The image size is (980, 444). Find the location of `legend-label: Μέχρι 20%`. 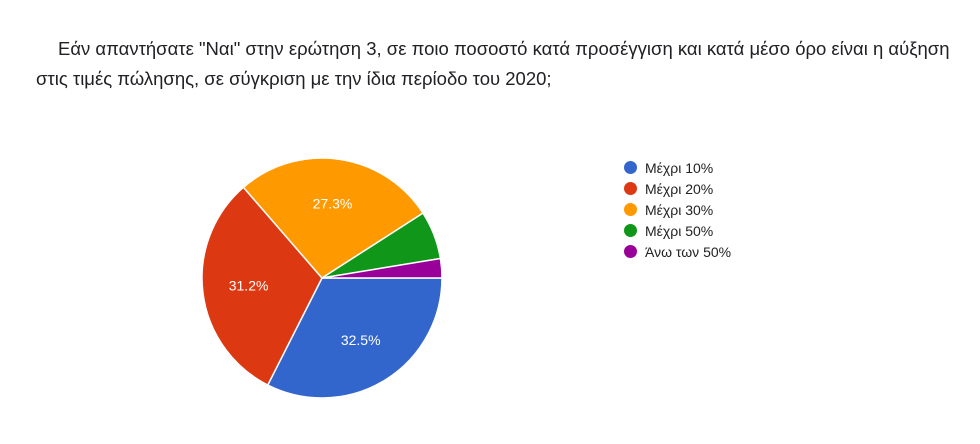

legend-label: Μέχρι 20% is located at coordinates (679, 188).